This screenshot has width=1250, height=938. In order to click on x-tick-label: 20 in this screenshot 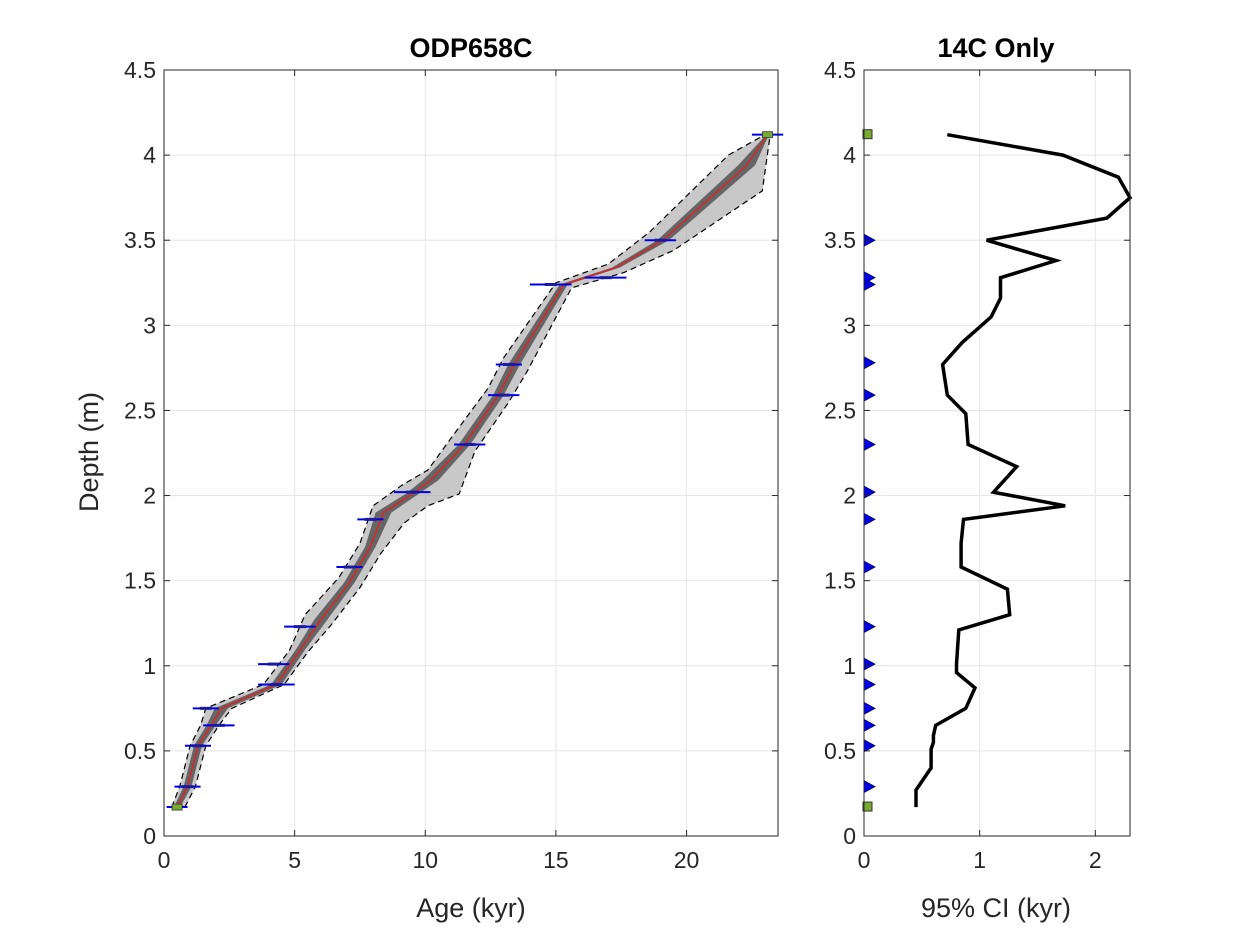, I will do `click(687, 860)`.